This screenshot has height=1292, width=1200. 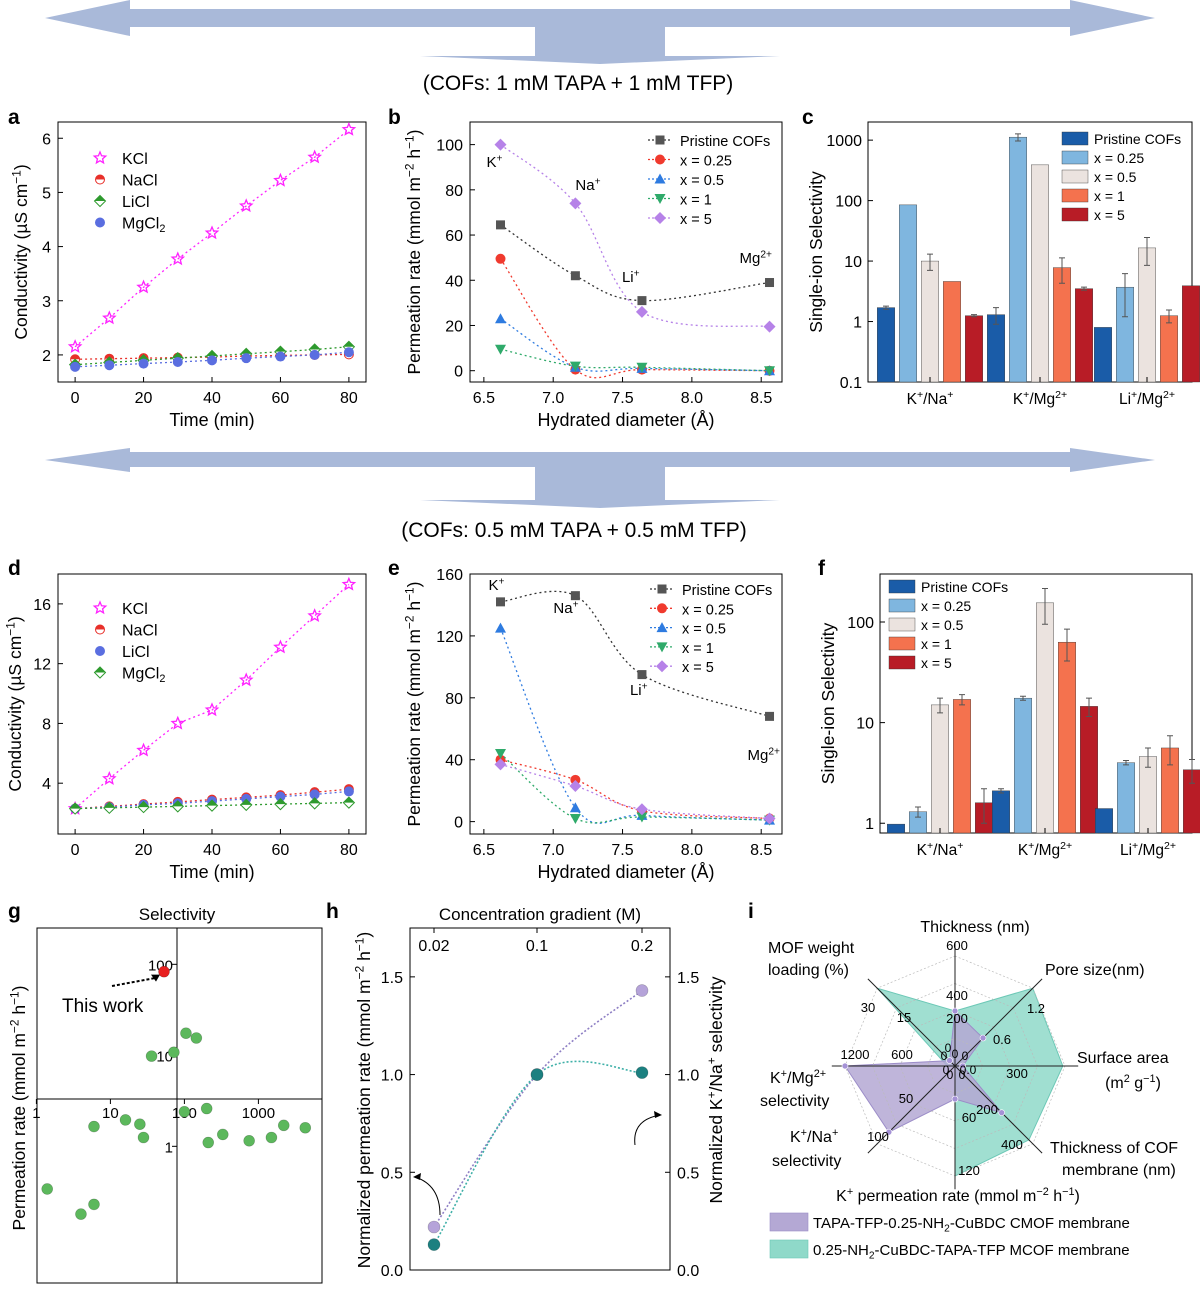 What do you see at coordinates (349, 398) in the screenshot?
I see `gA-xtick-label-4: 80` at bounding box center [349, 398].